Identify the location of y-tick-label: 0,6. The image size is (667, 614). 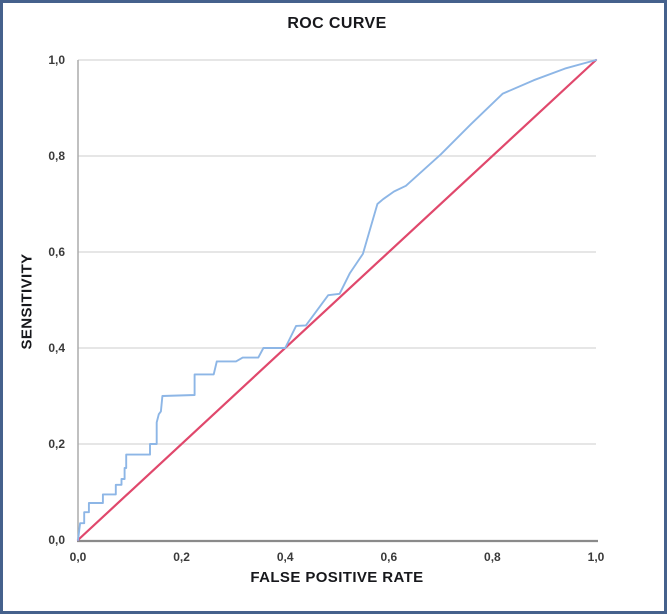
(56, 252).